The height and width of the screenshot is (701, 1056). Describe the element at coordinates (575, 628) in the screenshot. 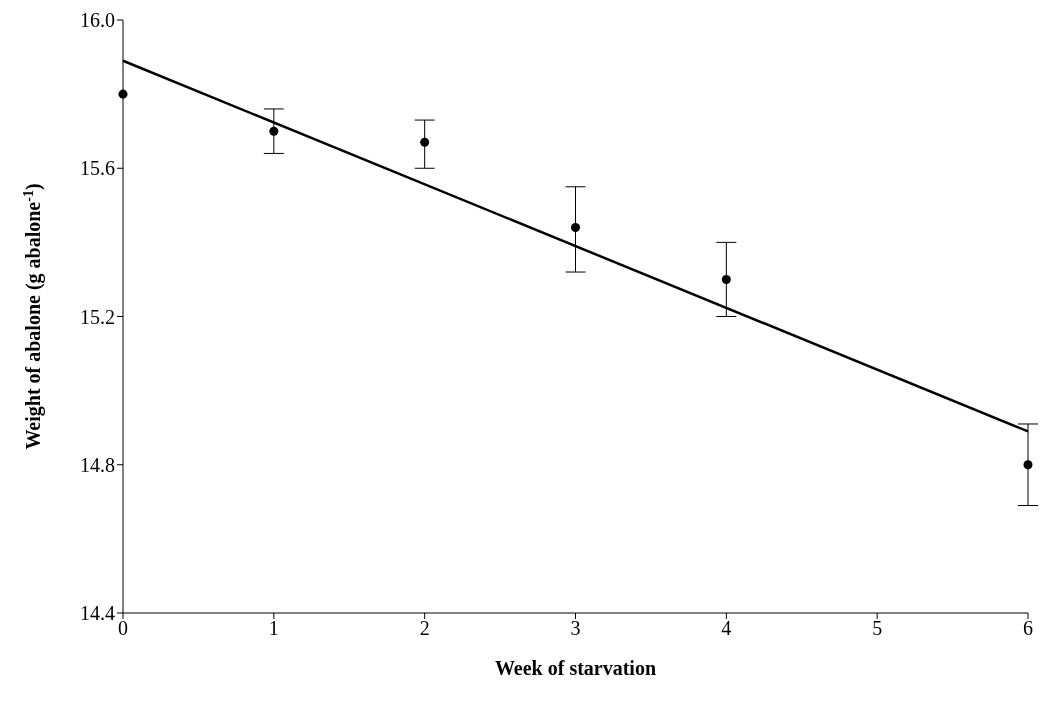

I see `x-tick-label: 3` at that location.